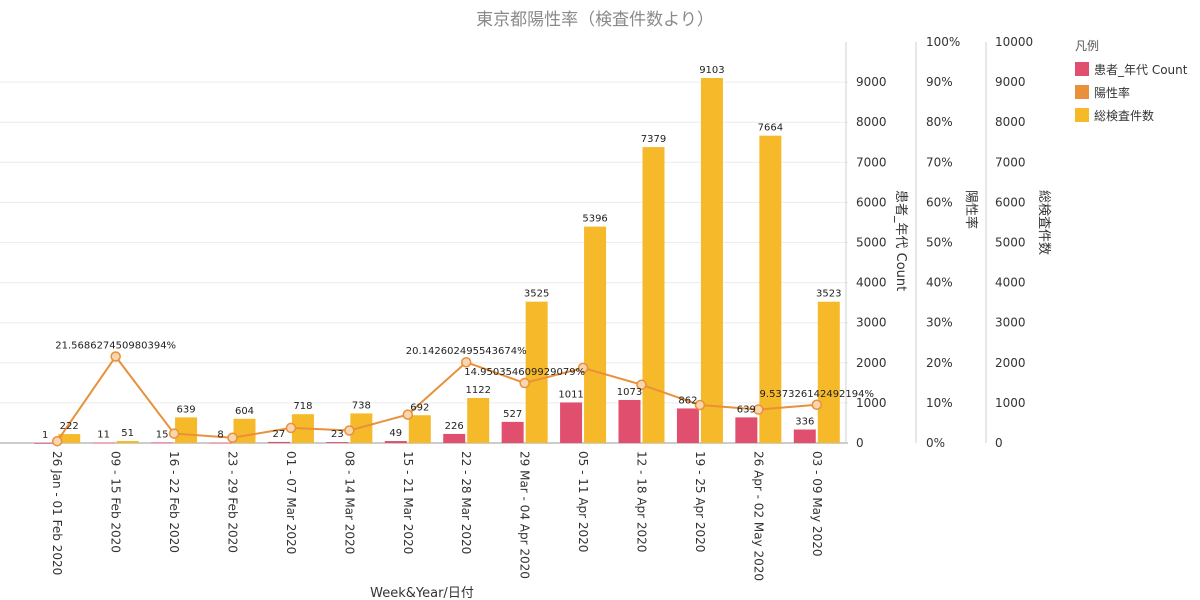 This screenshot has height=600, width=1200. What do you see at coordinates (817, 394) in the screenshot?
I see `data-label-positivity: 9.537326142492194%` at bounding box center [817, 394].